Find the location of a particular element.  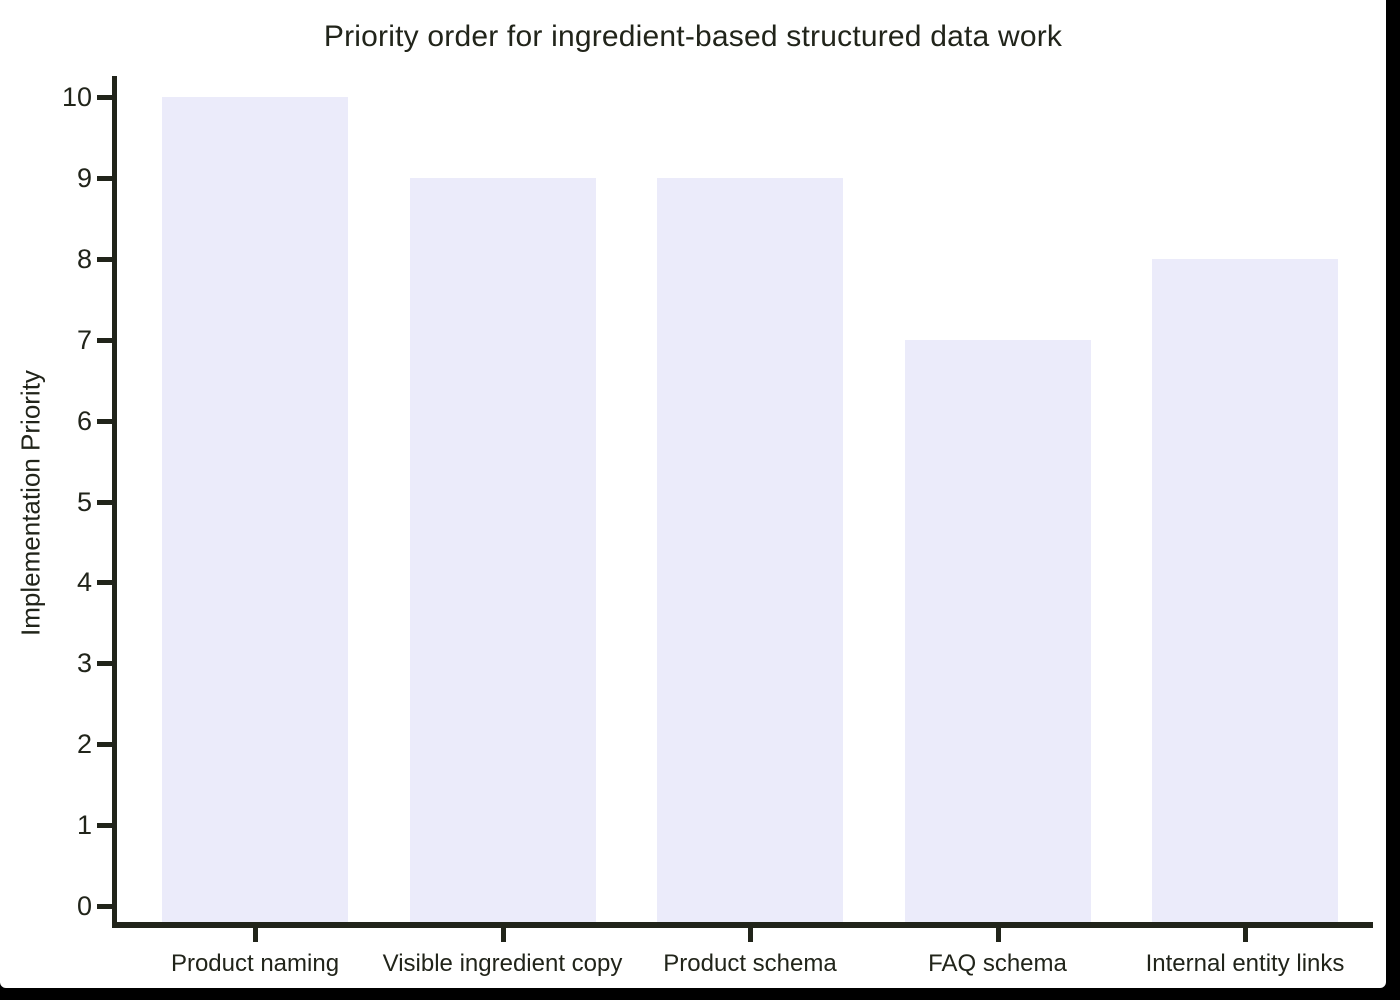

y-tick-label-10: 10 is located at coordinates (76, 97).